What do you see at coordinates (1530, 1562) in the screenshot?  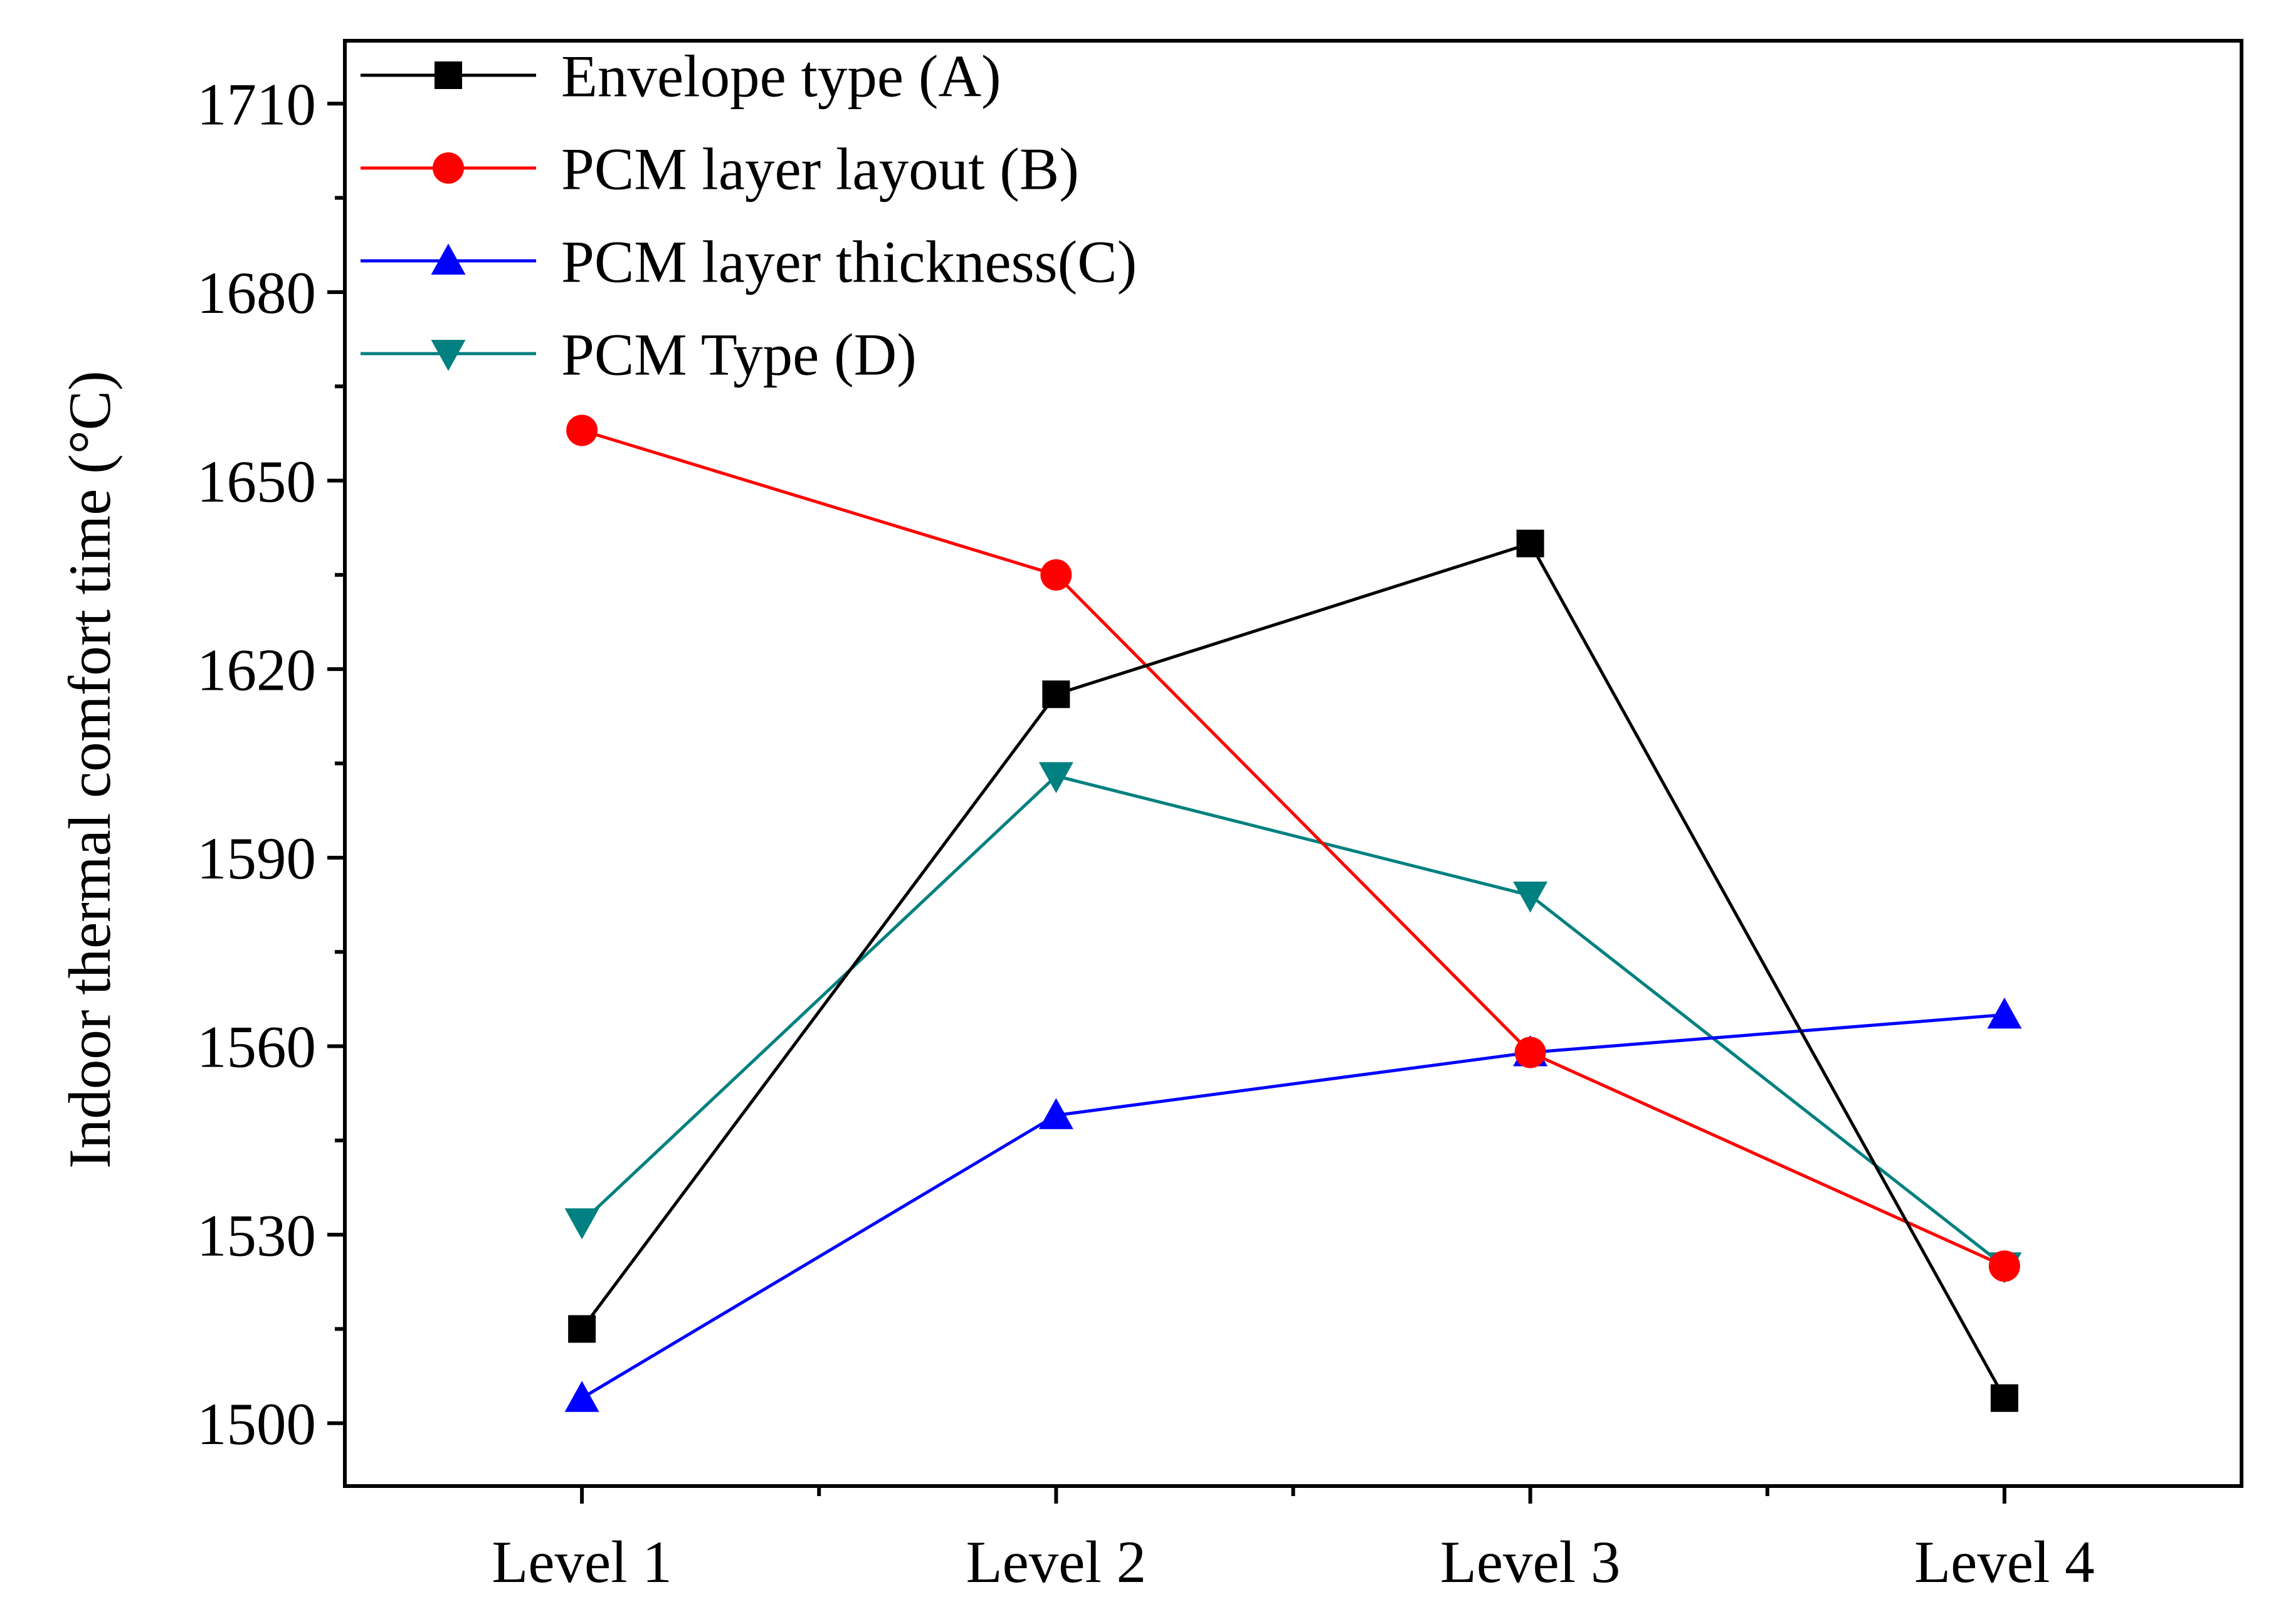 I see `x-tick-label: Level 3` at bounding box center [1530, 1562].